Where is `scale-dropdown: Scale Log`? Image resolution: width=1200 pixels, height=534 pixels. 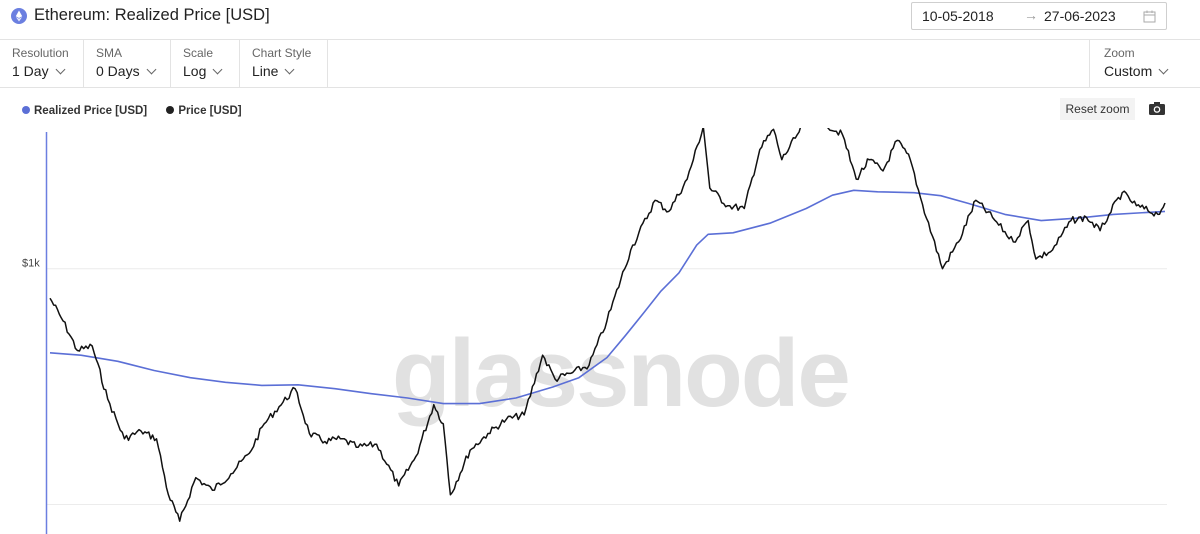 scale-dropdown: Scale Log is located at coordinates (205, 64).